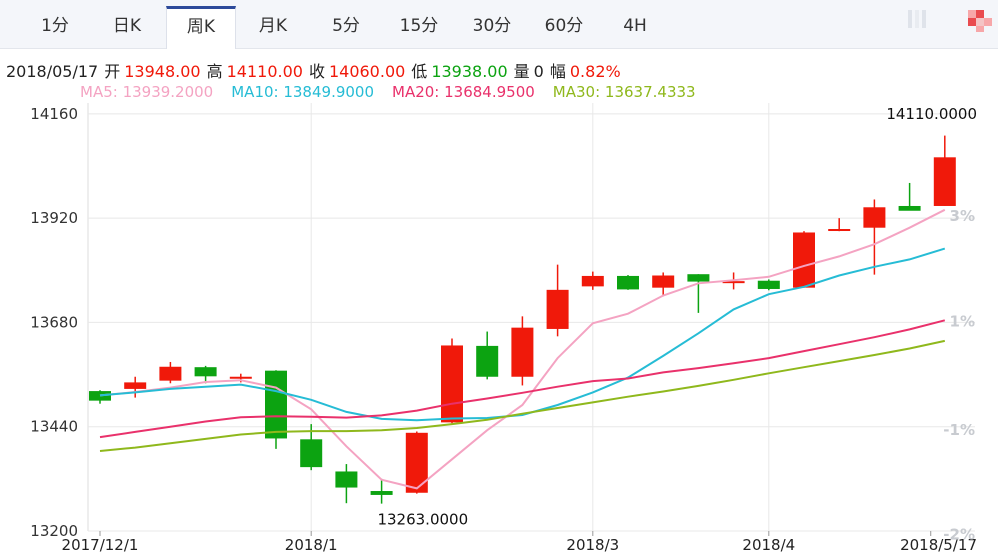 Image resolution: width=998 pixels, height=554 pixels. Describe the element at coordinates (112, 71) in the screenshot. I see `open-label: 开` at that location.